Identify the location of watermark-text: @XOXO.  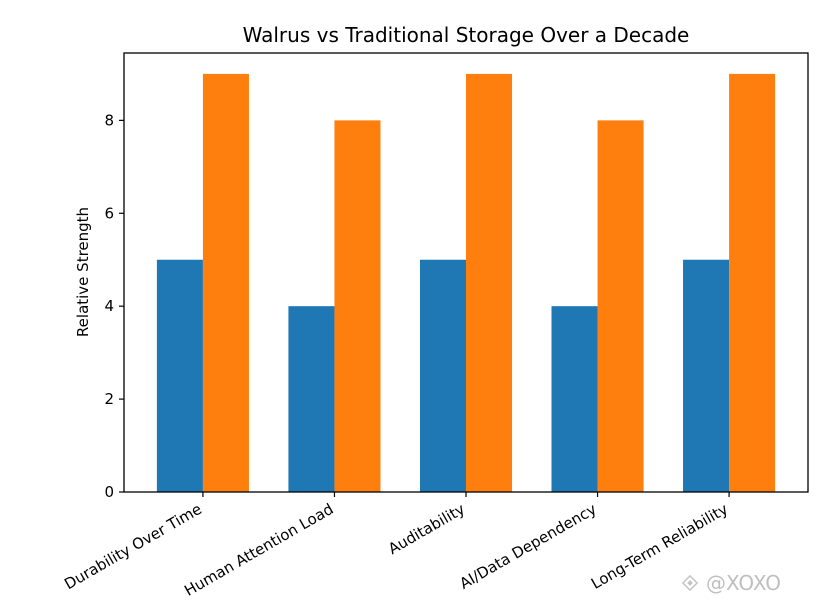
(743, 583).